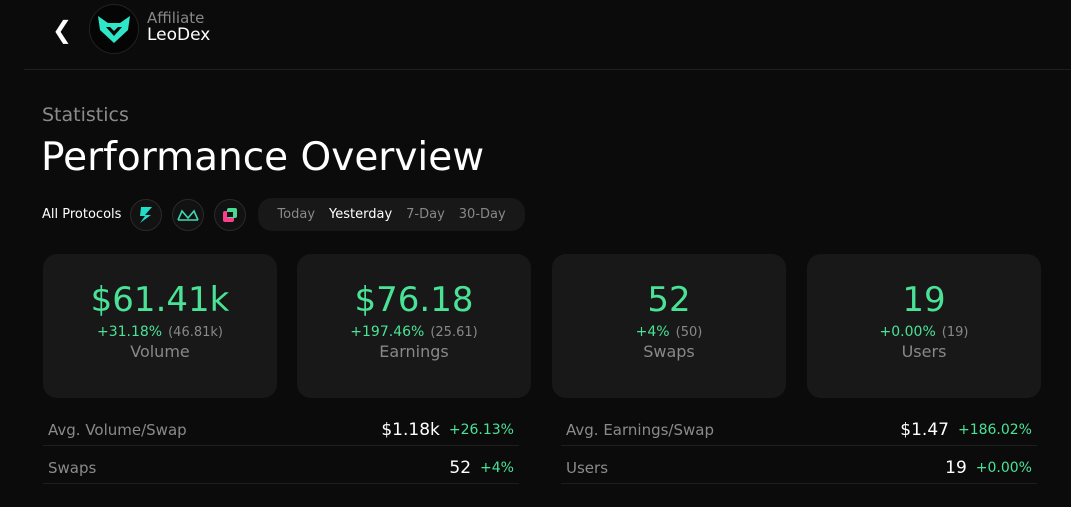 The height and width of the screenshot is (507, 1071). I want to click on card-change: +197.46%, so click(387, 332).